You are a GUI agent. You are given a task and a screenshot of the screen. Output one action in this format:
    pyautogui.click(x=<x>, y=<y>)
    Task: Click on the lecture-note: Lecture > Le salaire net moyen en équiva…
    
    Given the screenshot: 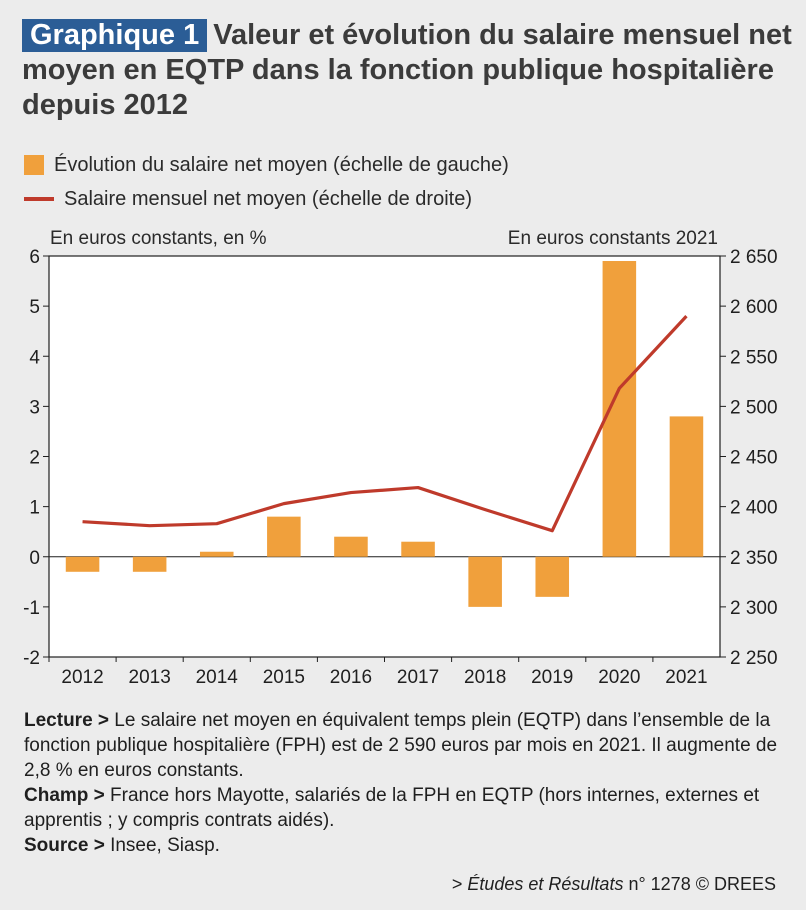 What is the action you would take?
    pyautogui.click(x=404, y=745)
    